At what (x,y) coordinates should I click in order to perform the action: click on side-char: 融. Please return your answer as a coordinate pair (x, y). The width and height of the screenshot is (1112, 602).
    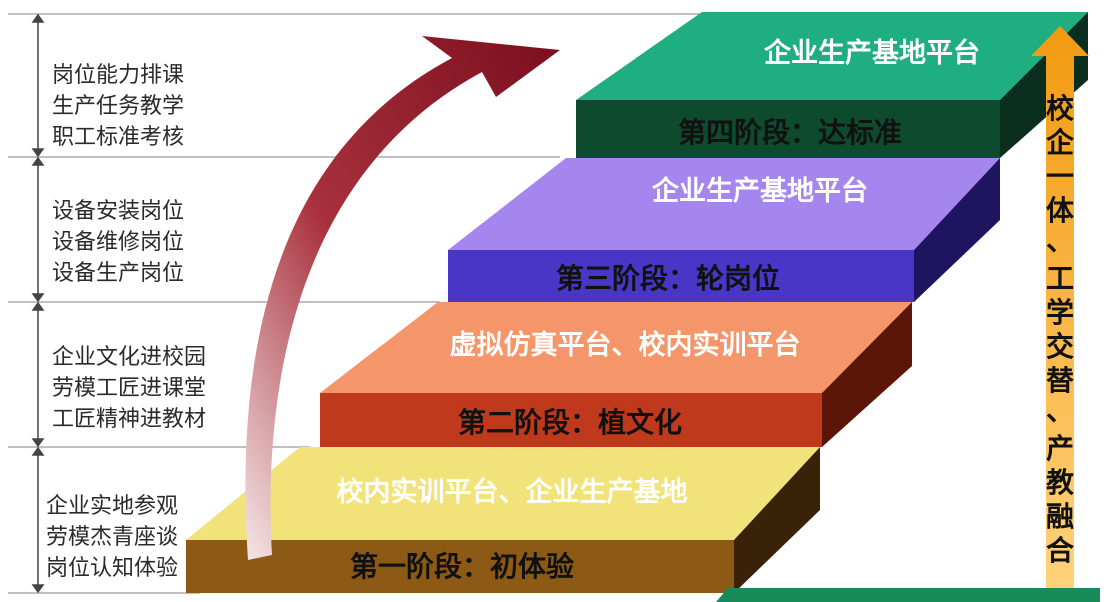
    Looking at the image, I should click on (1060, 516).